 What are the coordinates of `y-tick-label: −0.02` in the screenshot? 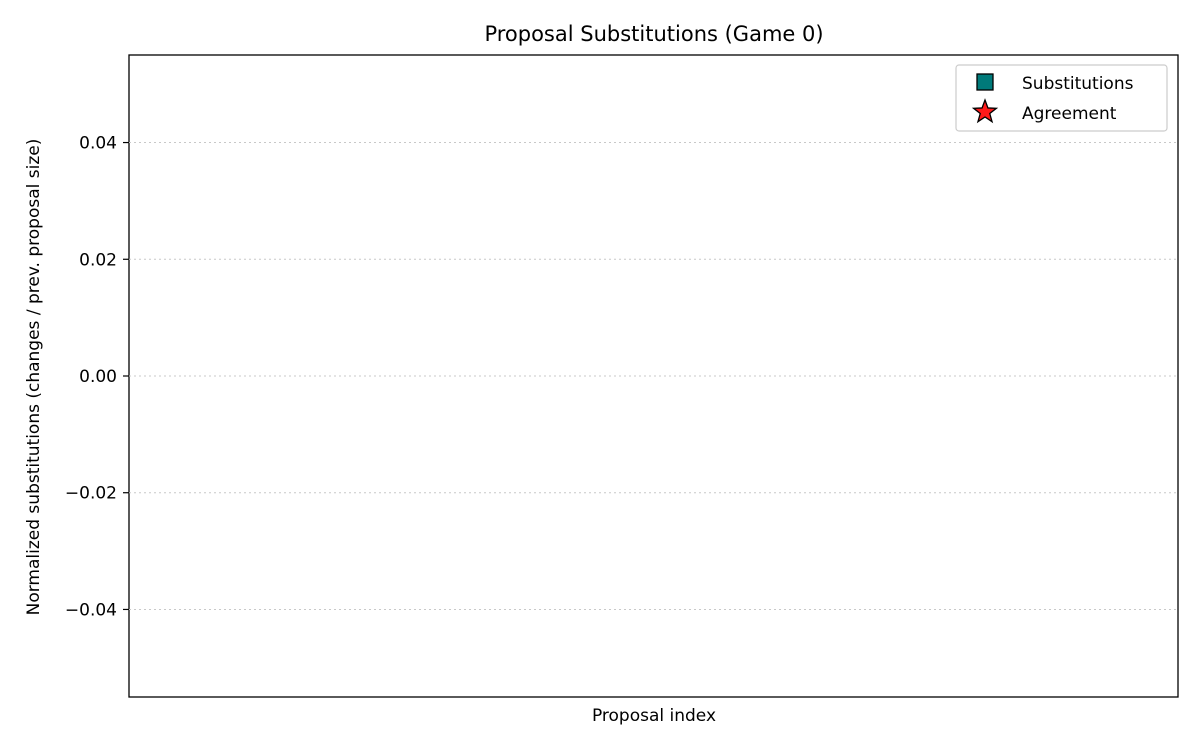 It's located at (91, 494).